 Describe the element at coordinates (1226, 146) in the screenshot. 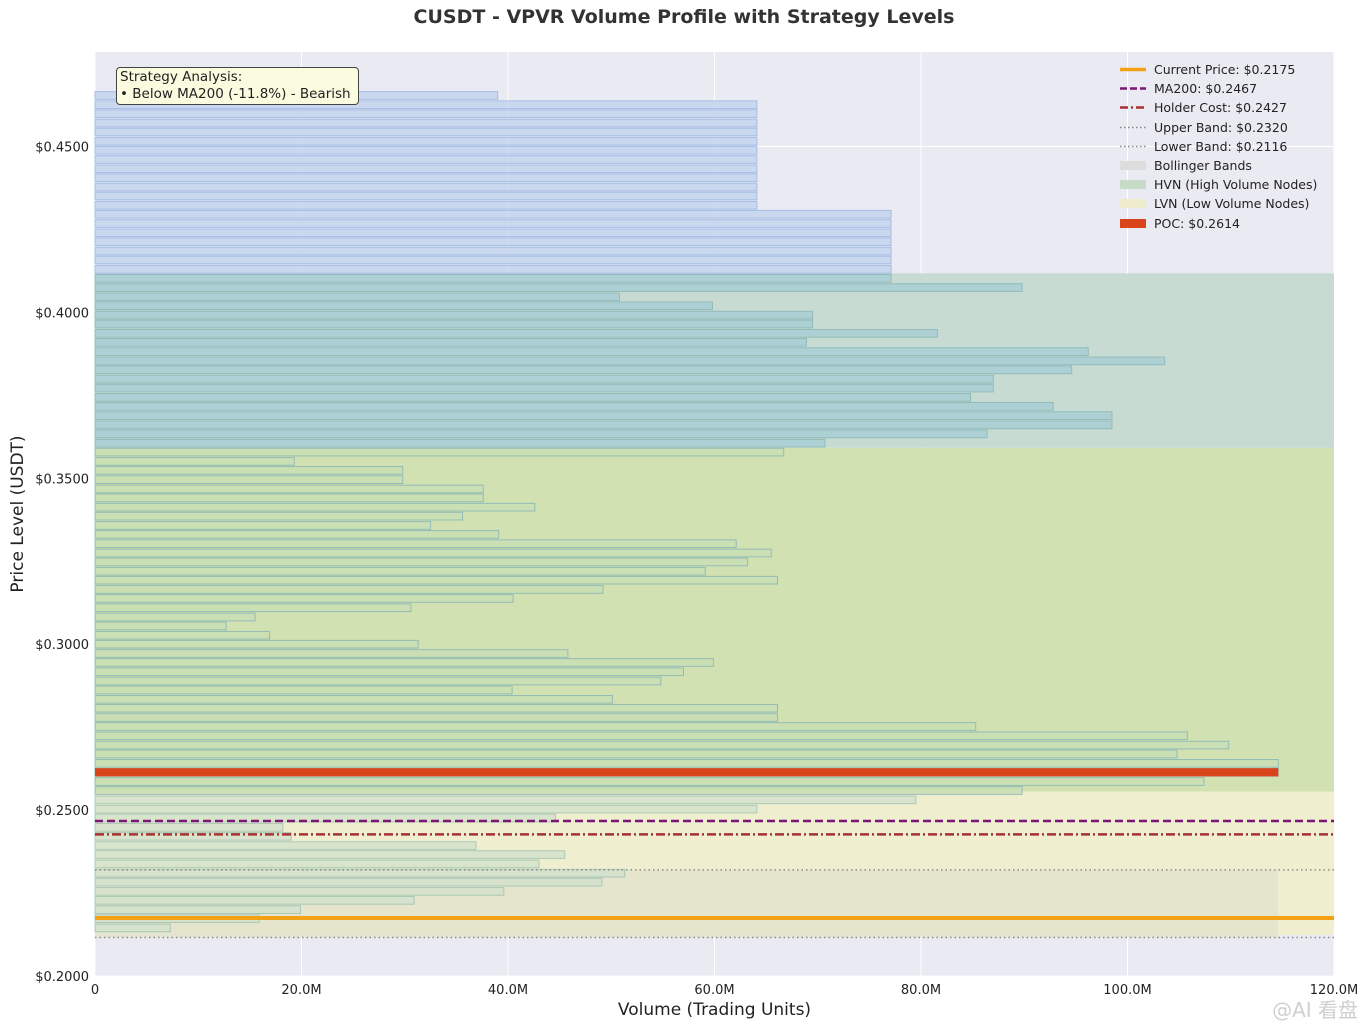

I see `legend-item: Lower Band: $0.2116` at that location.